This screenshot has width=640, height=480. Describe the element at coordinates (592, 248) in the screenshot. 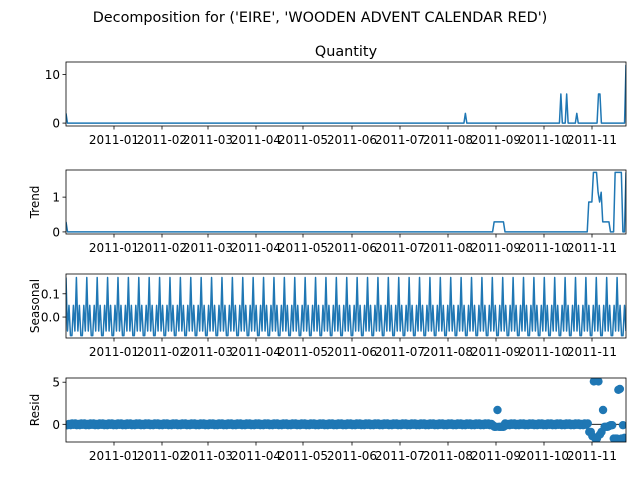

I see `trend-xtick-label: 2011-11` at that location.